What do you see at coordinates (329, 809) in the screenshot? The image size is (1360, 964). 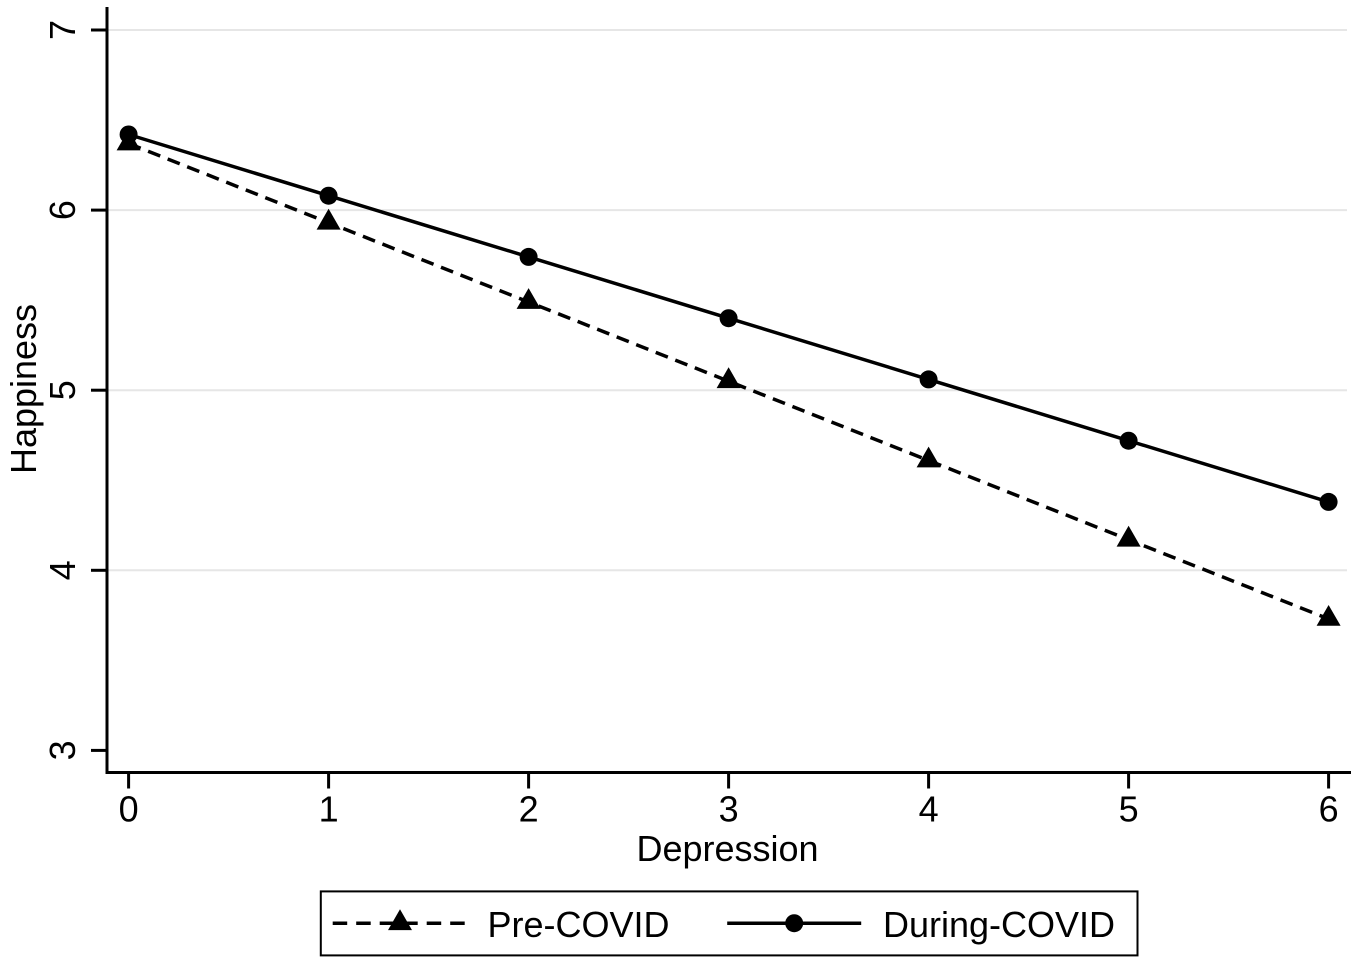 I see `svg-text: 1` at bounding box center [329, 809].